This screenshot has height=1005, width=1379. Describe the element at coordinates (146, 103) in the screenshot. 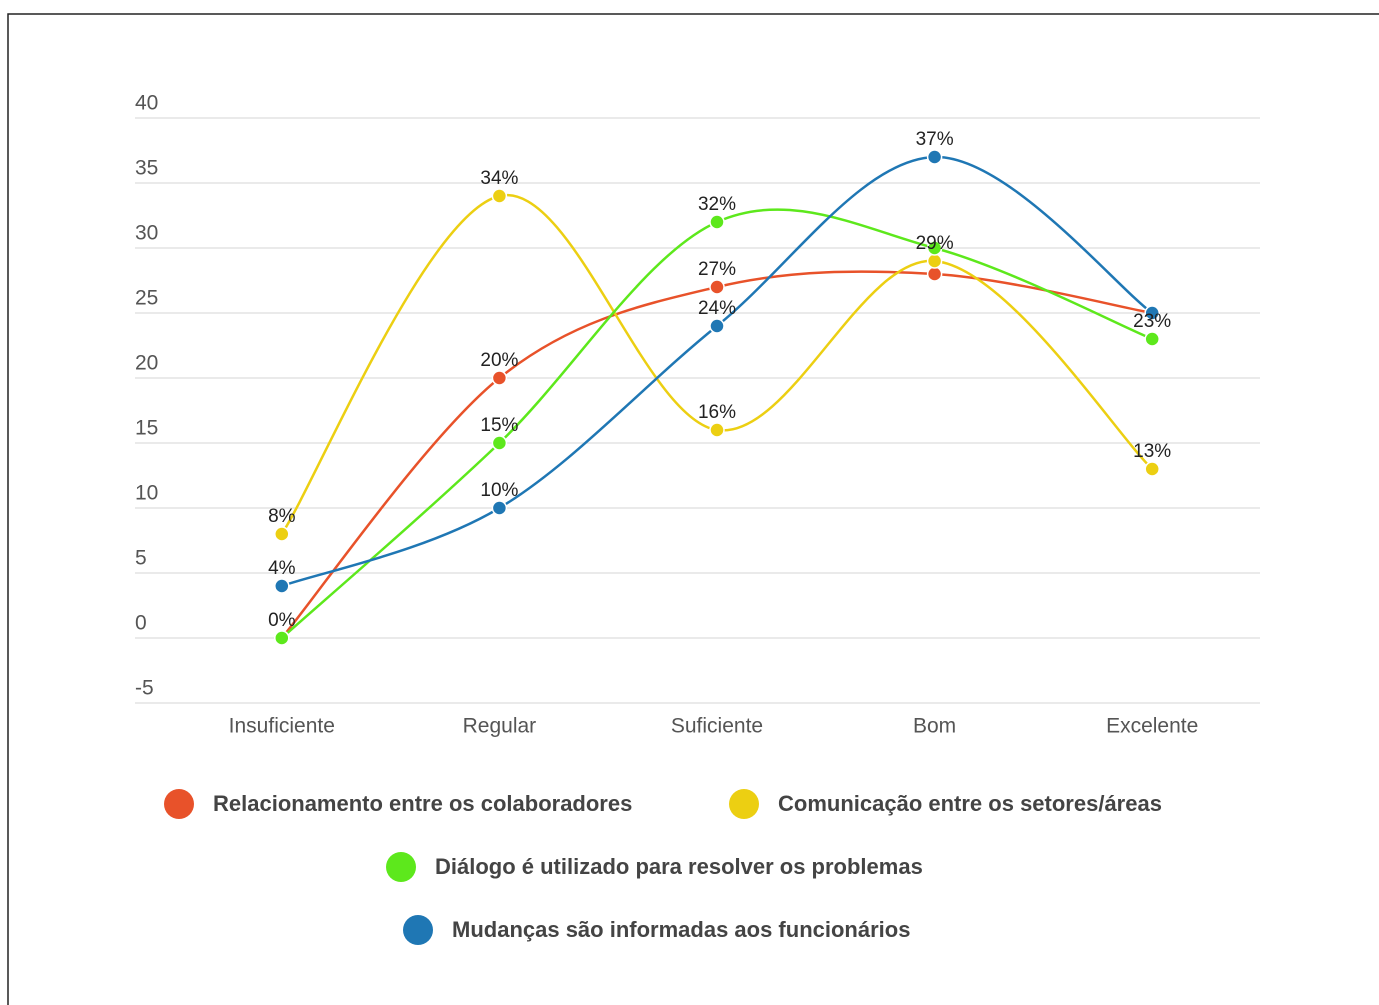

I see `y-tick-label: 40` at that location.